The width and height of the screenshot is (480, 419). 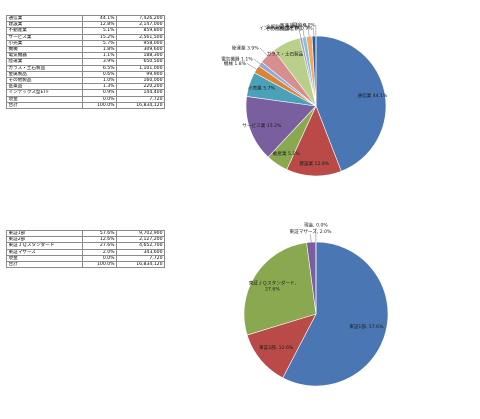 I want to click on slice-label: 機械 1.8%, so click(x=235, y=63).